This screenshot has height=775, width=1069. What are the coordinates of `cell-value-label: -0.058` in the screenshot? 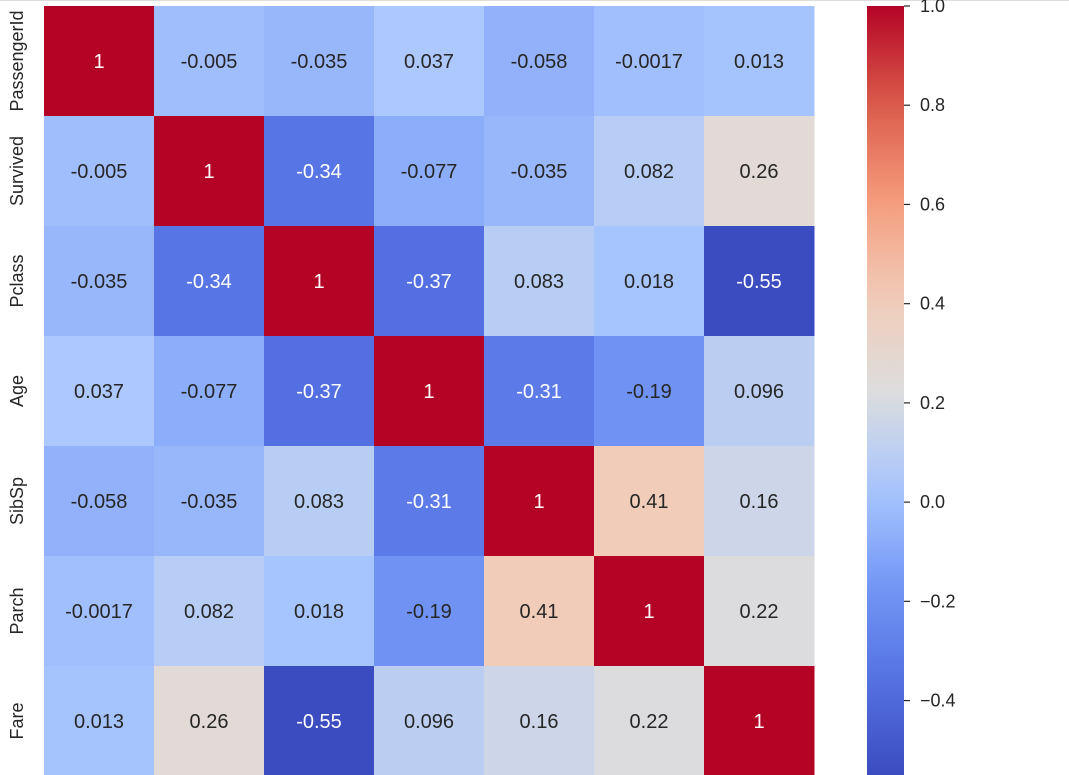 It's located at (539, 62).